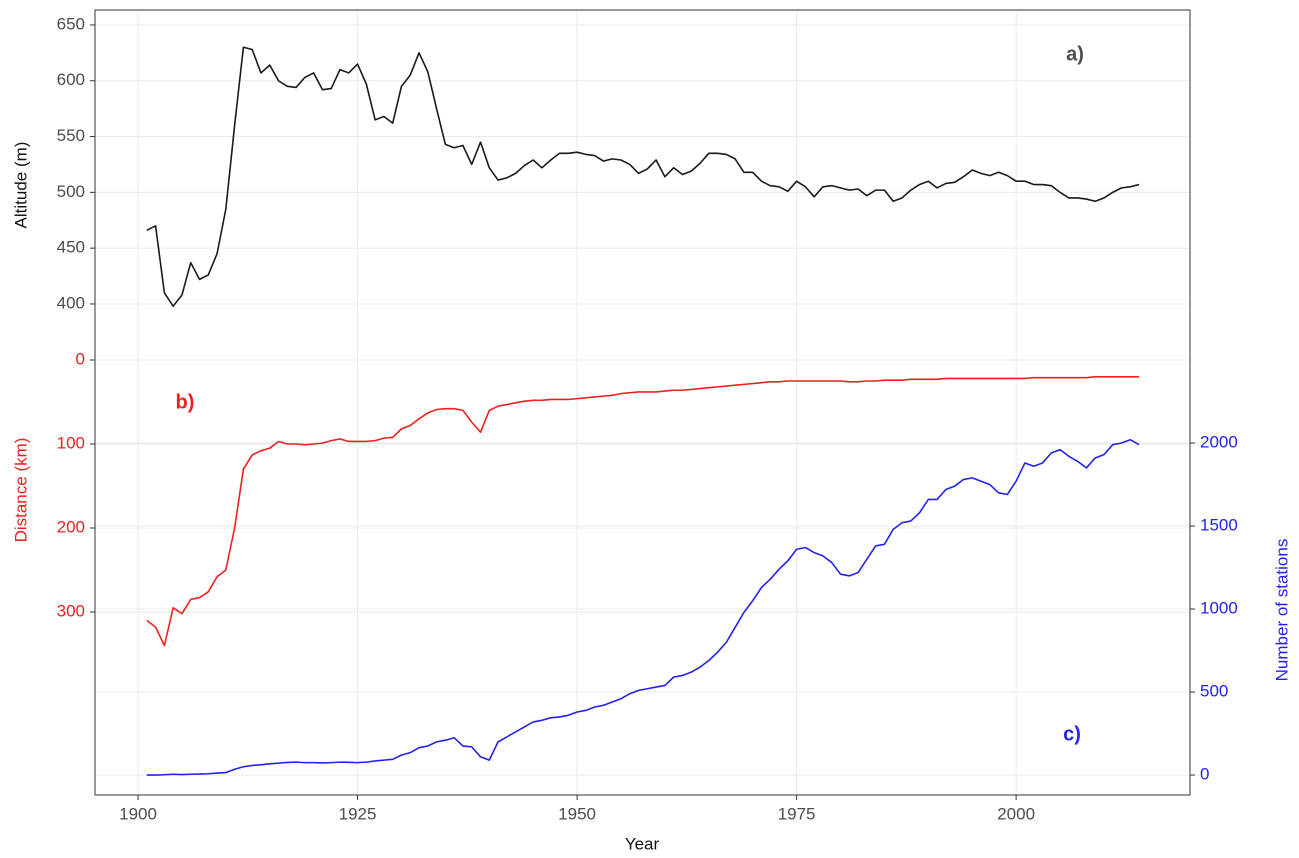 The height and width of the screenshot is (858, 1299). What do you see at coordinates (71, 23) in the screenshot?
I see `y-tick-label: 650` at bounding box center [71, 23].